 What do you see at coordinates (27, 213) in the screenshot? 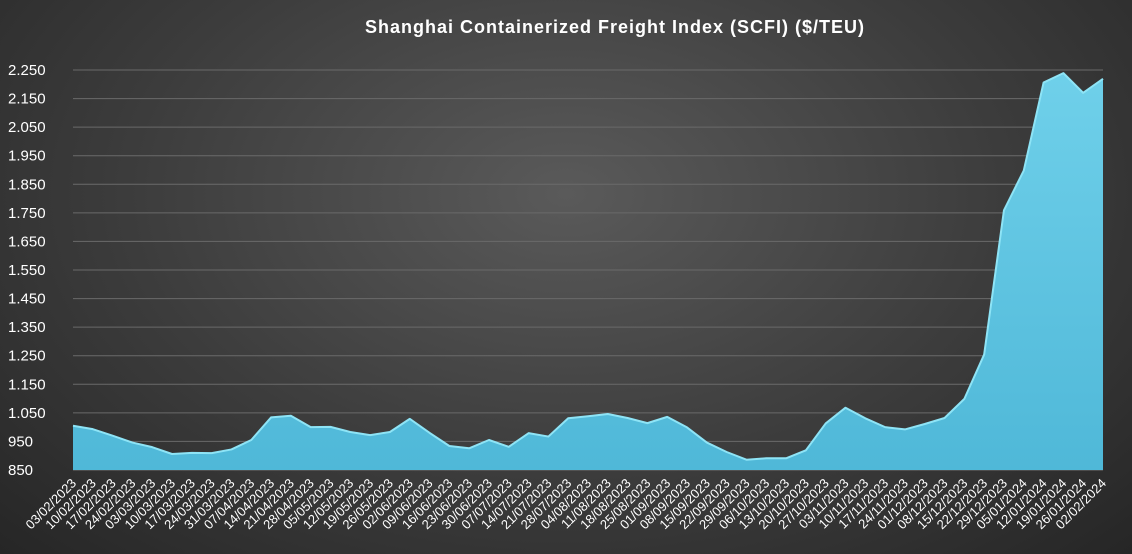
I see `y-tick-label: 1.750` at bounding box center [27, 213].